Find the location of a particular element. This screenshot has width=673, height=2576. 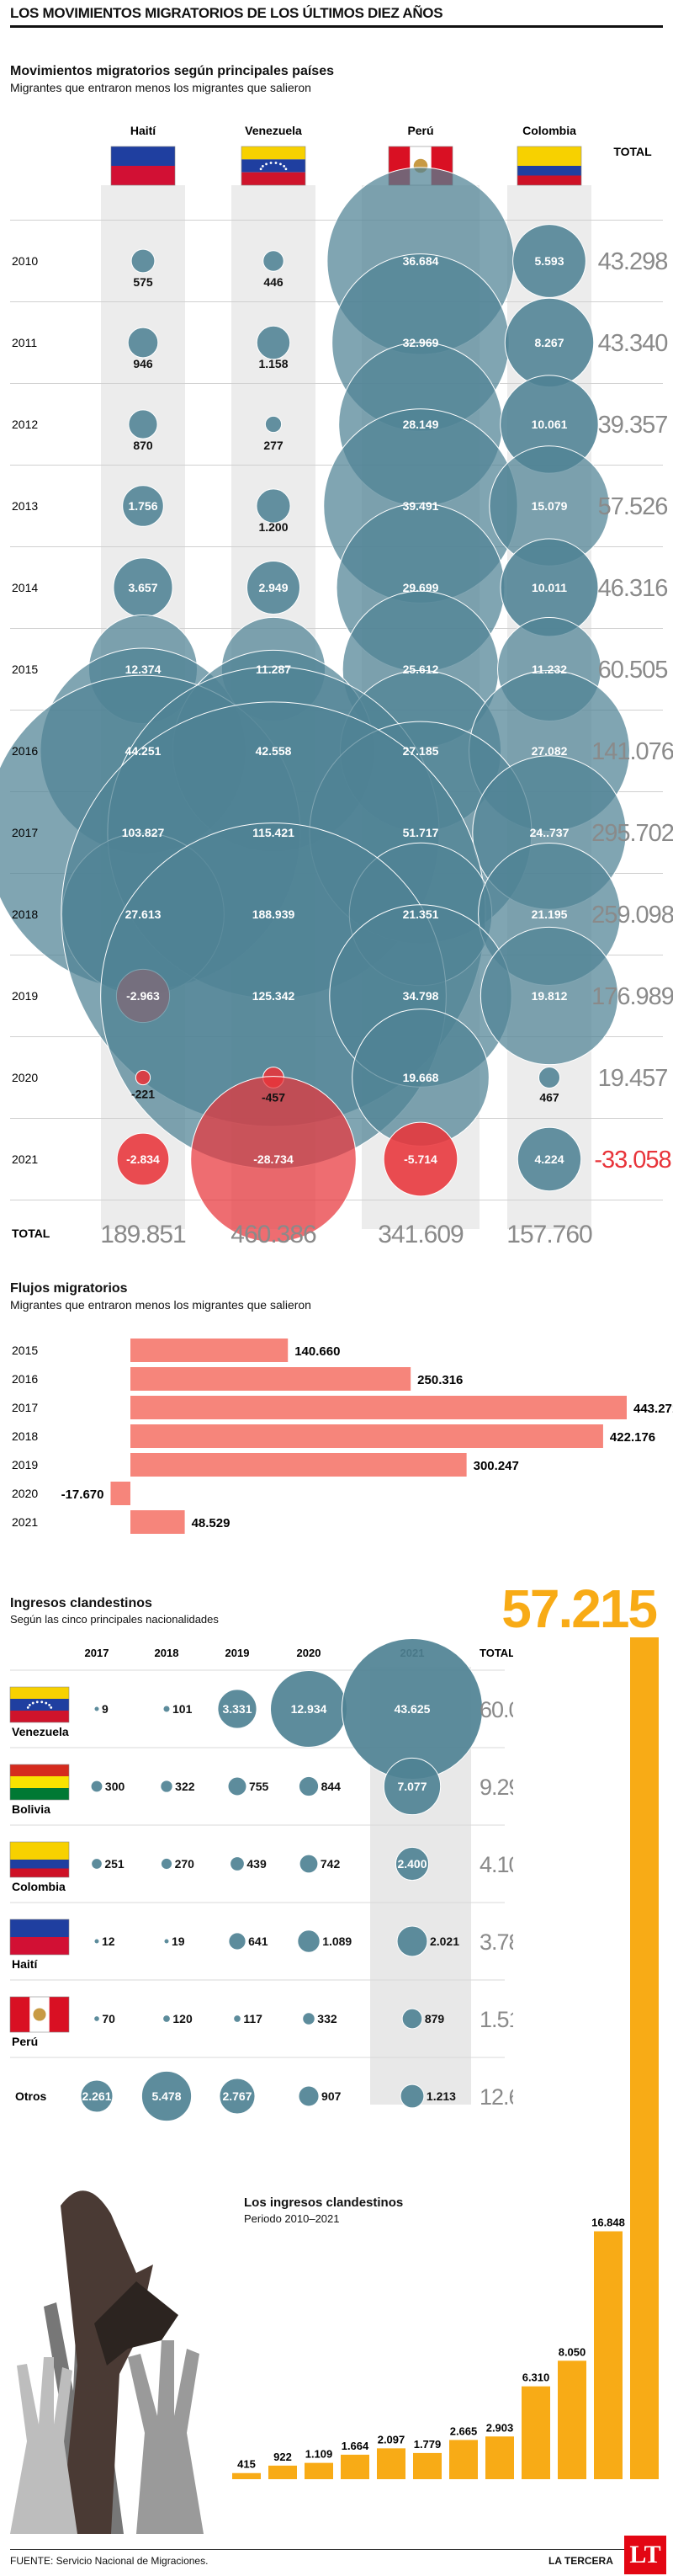

data-label: 24..737 is located at coordinates (550, 833).